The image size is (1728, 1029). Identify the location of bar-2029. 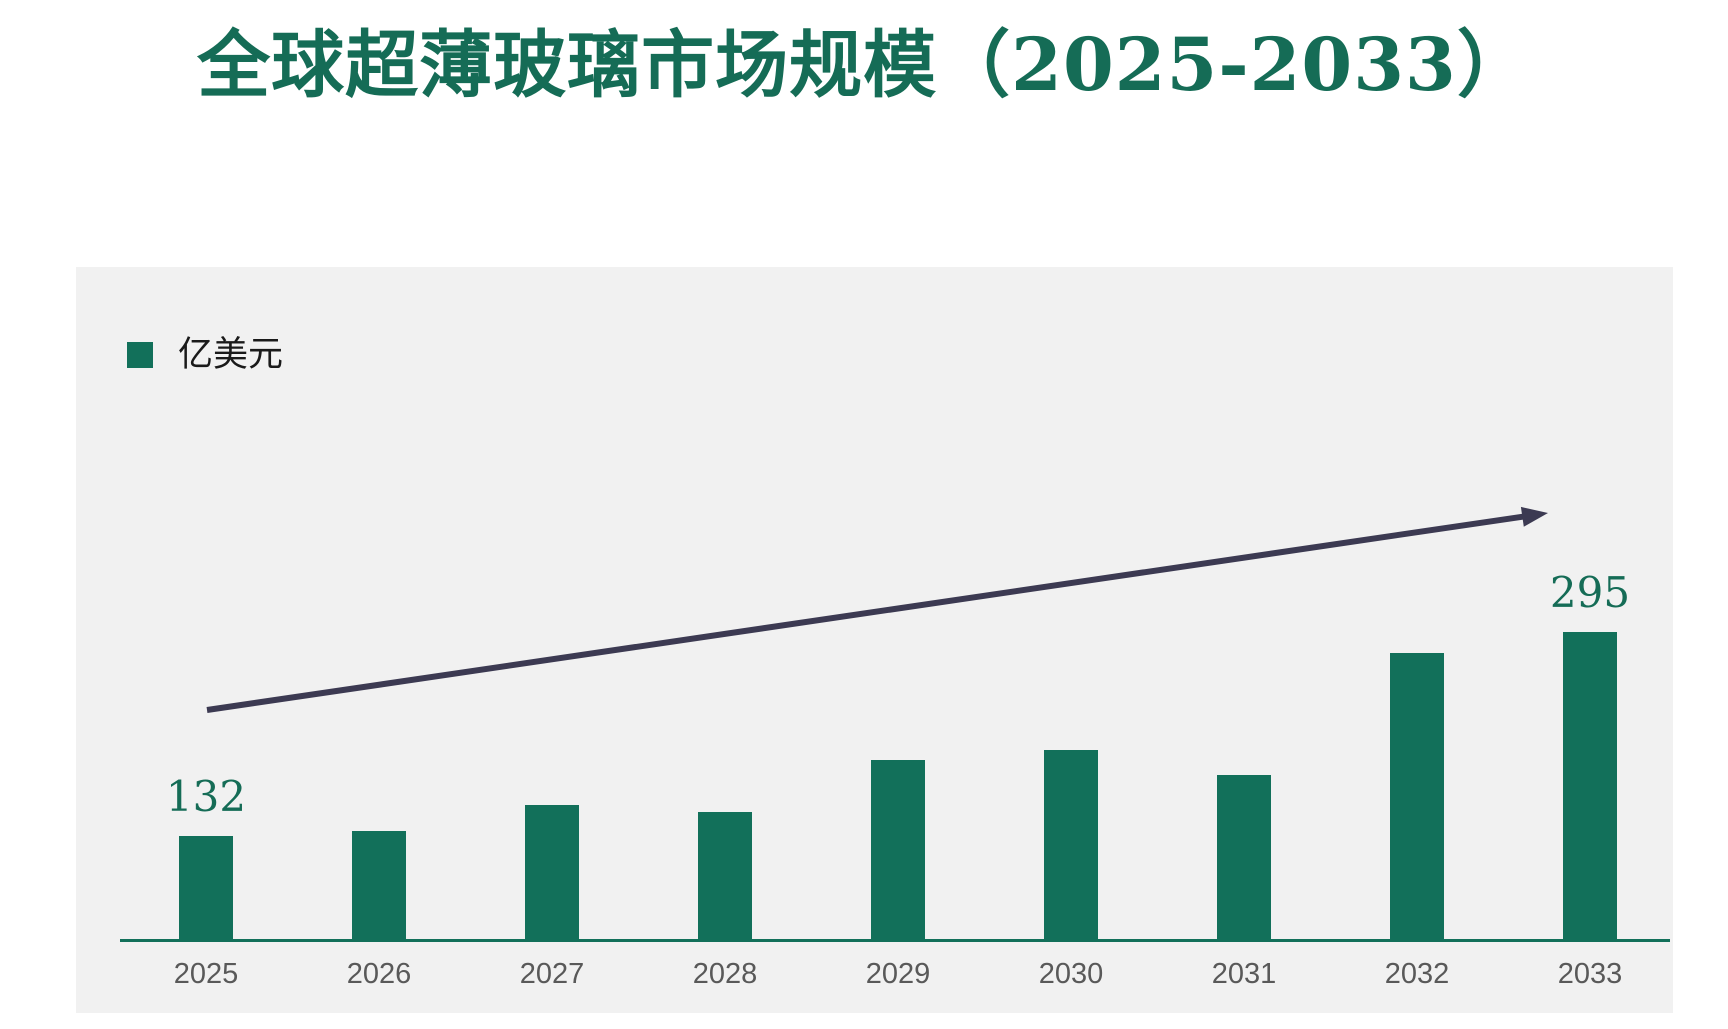
(898, 850).